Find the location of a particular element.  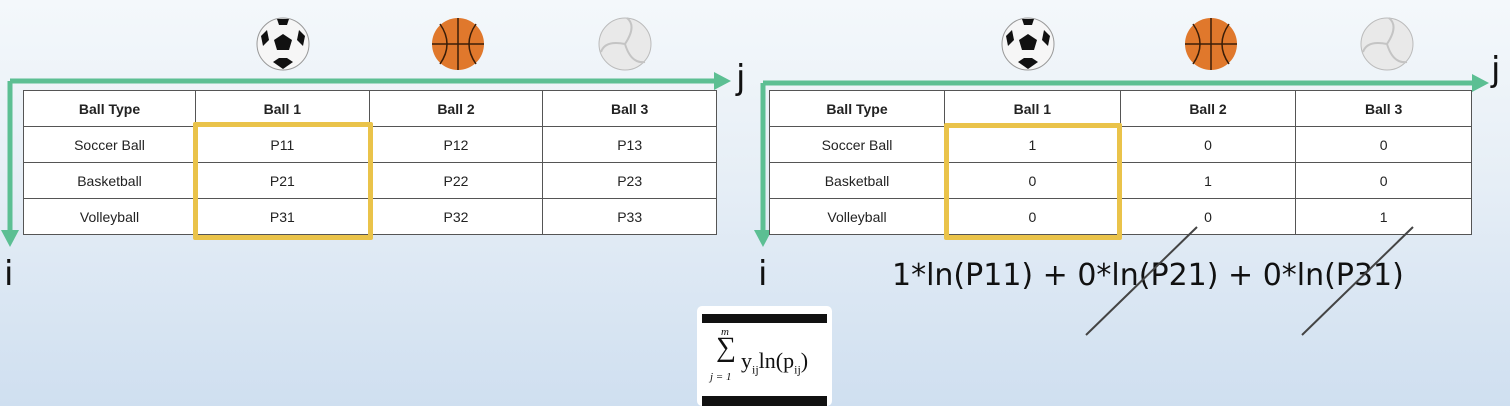

formula-term-1: 1*ln(P11) is located at coordinates (963, 275).